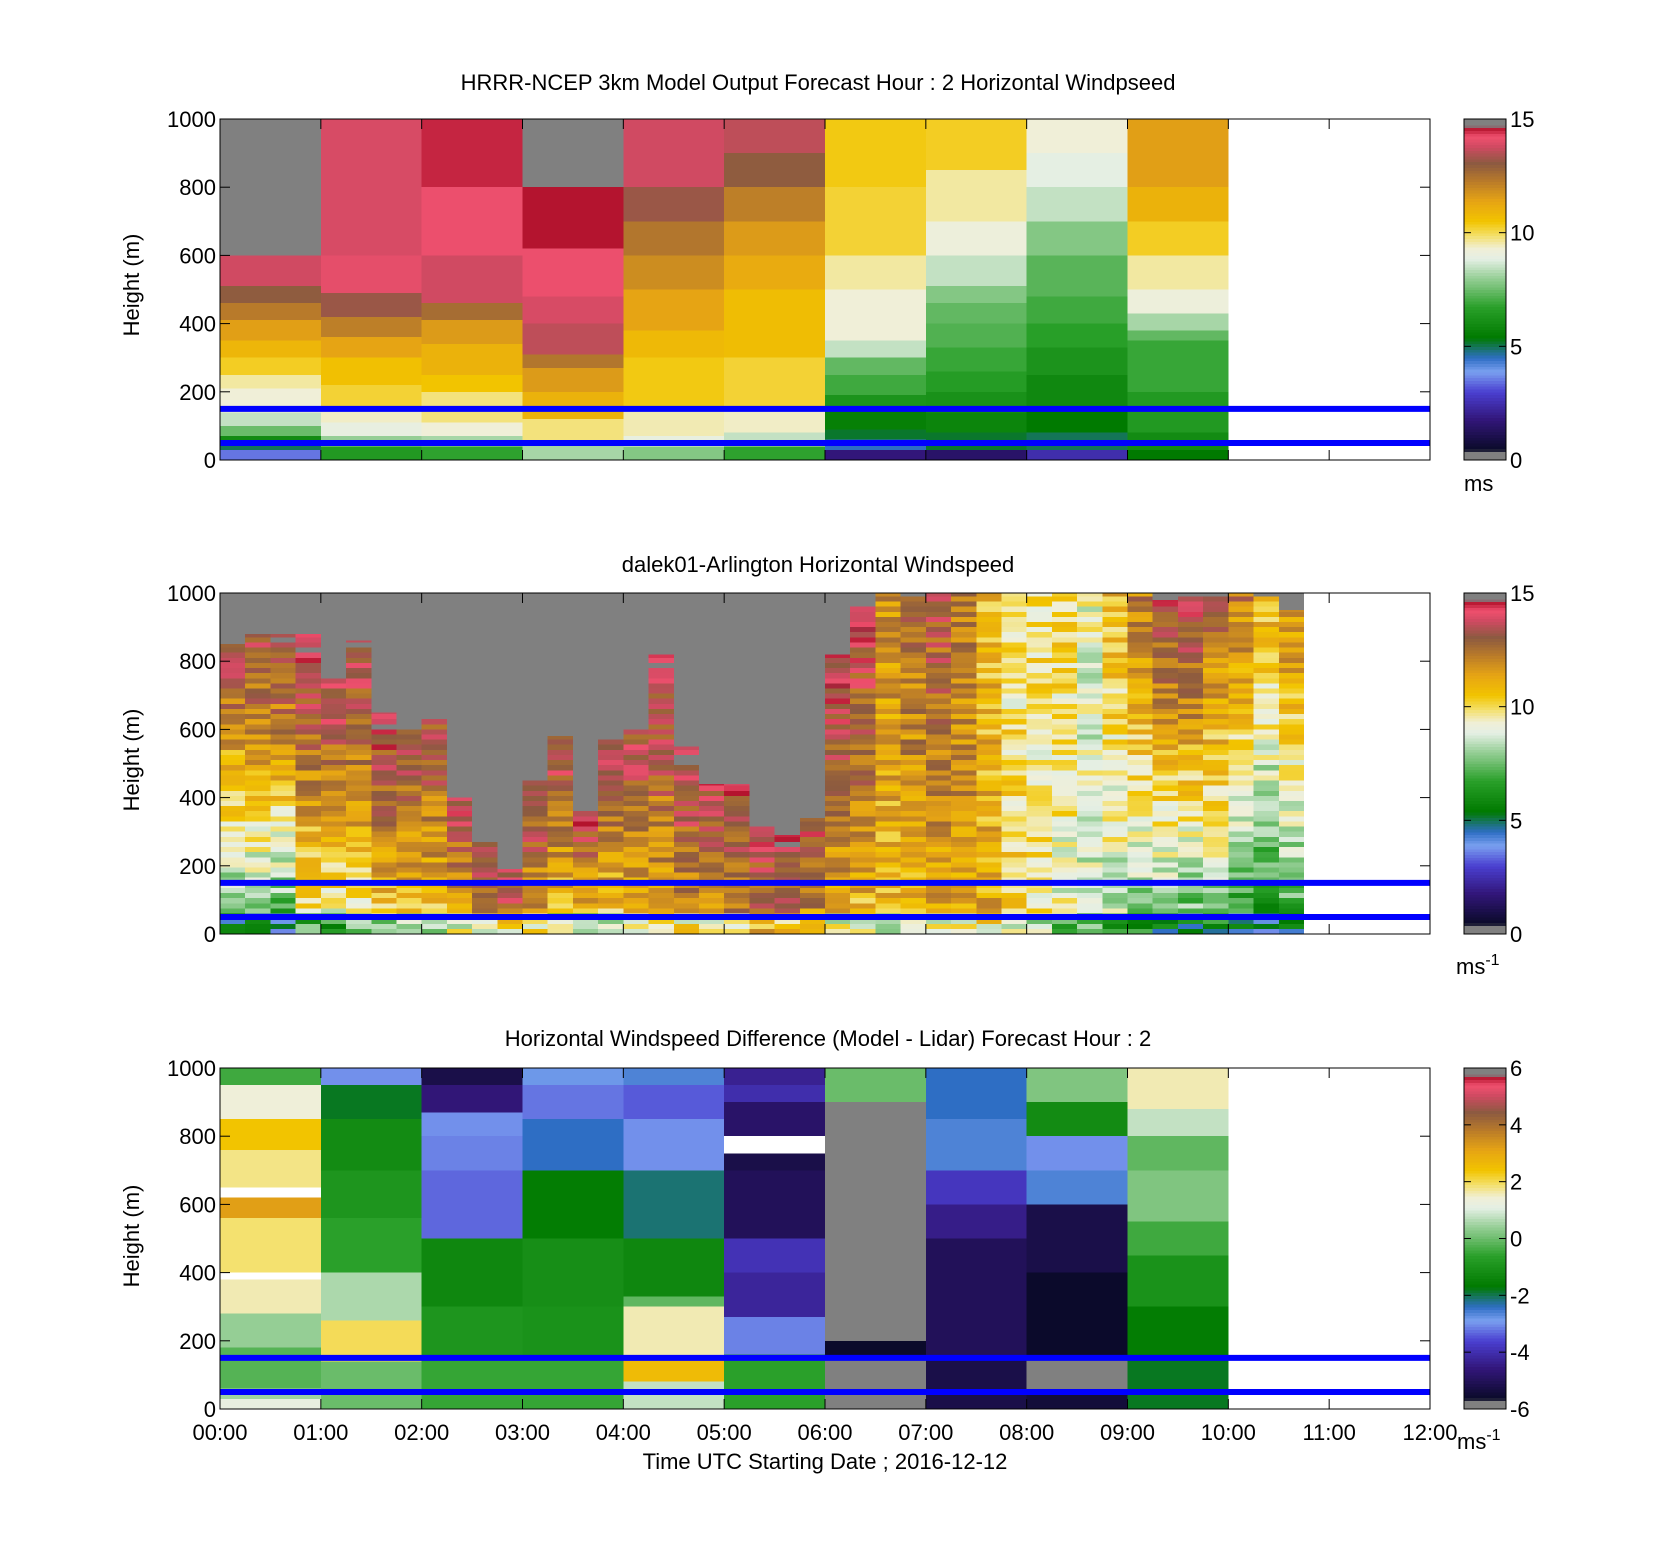 Image resolution: width=1680 pixels, height=1561 pixels. Describe the element at coordinates (1520, 1352) in the screenshot. I see `colorbar-tick-label: -4` at that location.